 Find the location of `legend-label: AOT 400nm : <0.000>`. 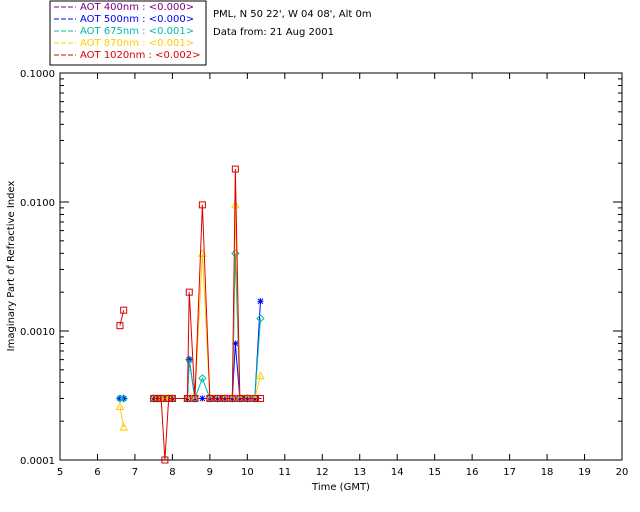

legend-label: AOT 400nm : <0.000> is located at coordinates (137, 7).